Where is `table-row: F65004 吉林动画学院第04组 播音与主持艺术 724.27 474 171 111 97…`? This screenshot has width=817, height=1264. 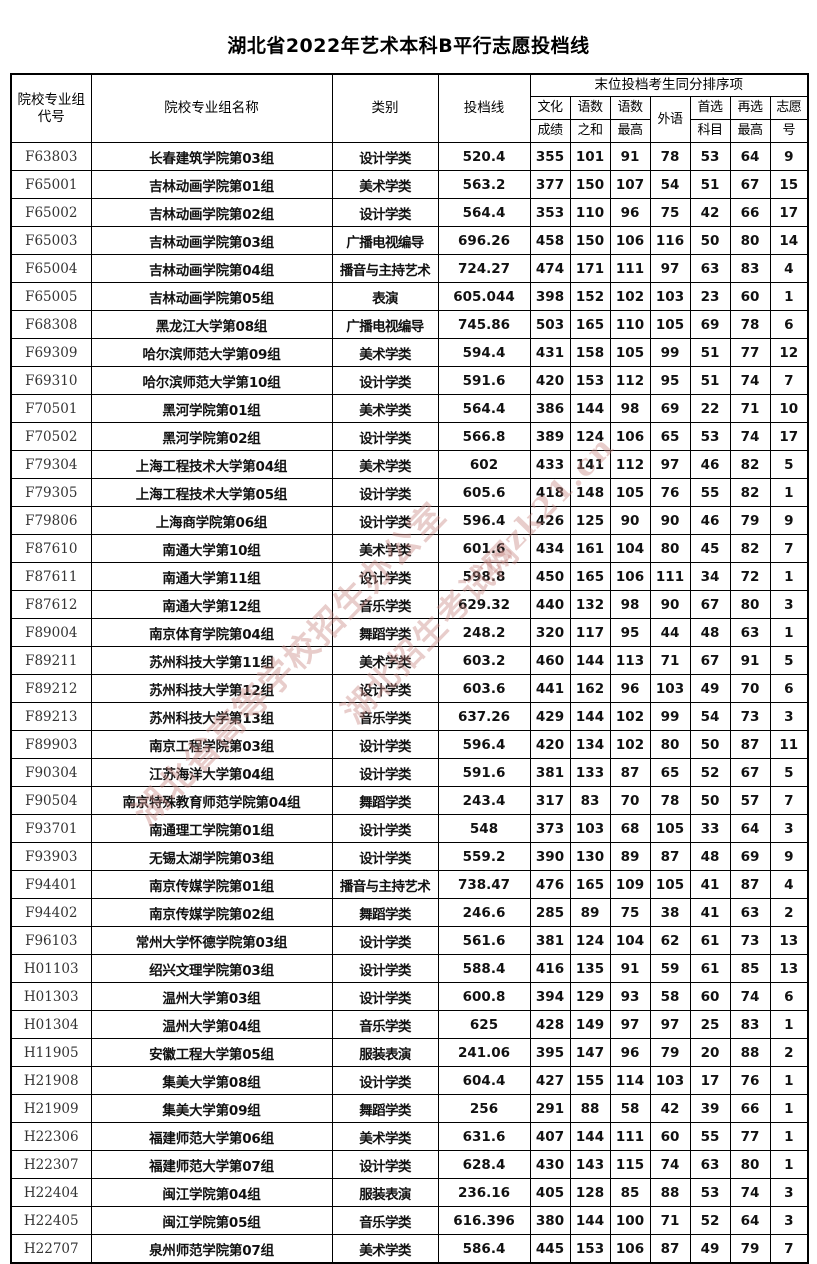 table-row: F65004 吉林动画学院第04组 播音与主持艺术 724.27 474 171 111 97… is located at coordinates (409, 268).